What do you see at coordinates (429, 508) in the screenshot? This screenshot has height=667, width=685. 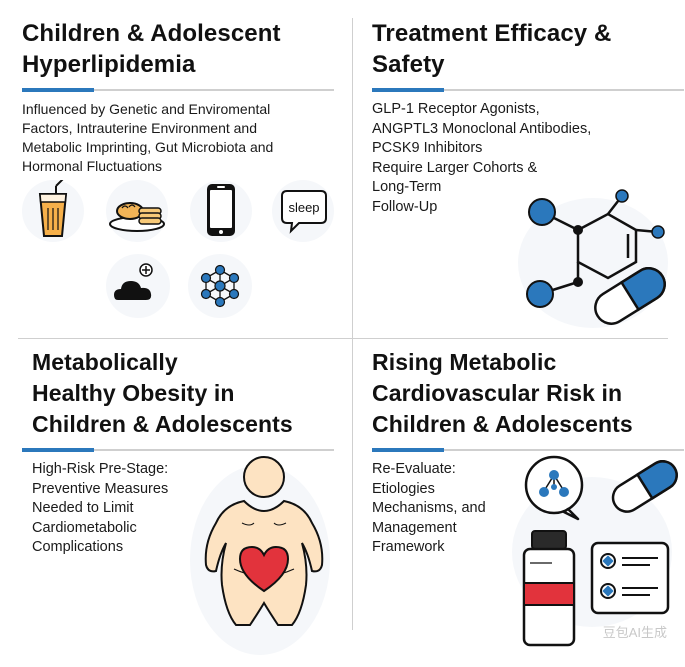 I see `body-line: Mechanisms, and` at bounding box center [429, 508].